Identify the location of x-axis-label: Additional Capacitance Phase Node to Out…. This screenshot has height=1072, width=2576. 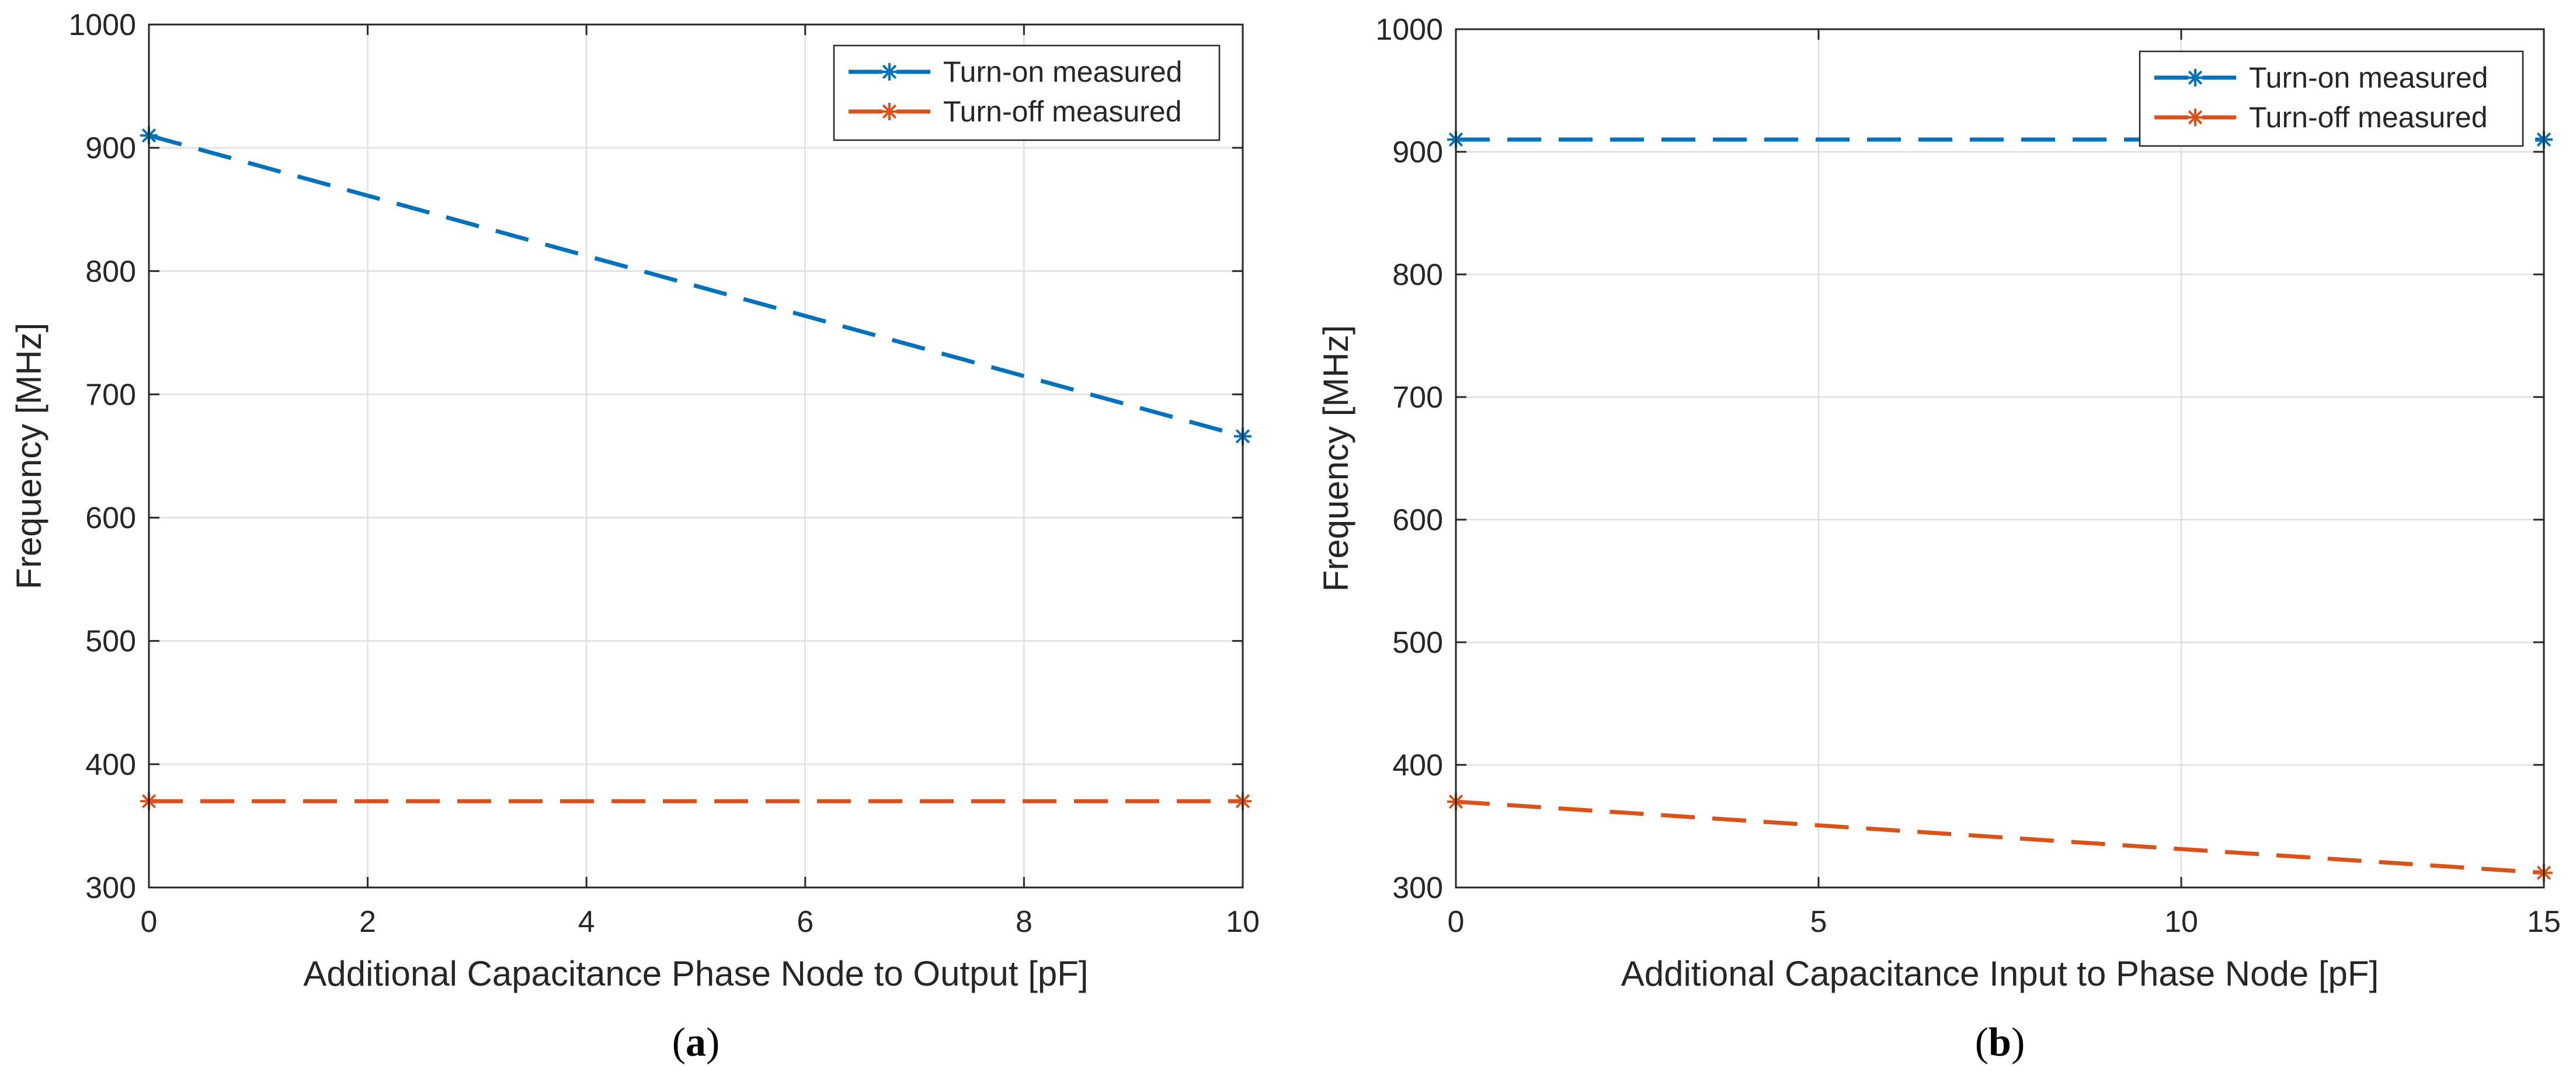
(695, 973).